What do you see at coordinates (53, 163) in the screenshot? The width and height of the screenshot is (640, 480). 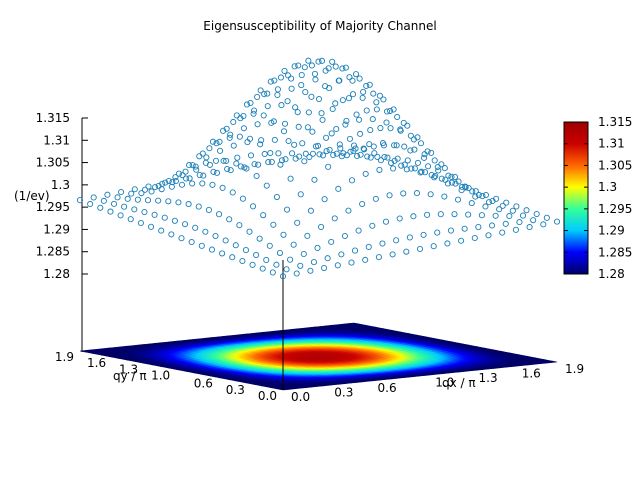 I see `z-tick-label: 1.305` at bounding box center [53, 163].